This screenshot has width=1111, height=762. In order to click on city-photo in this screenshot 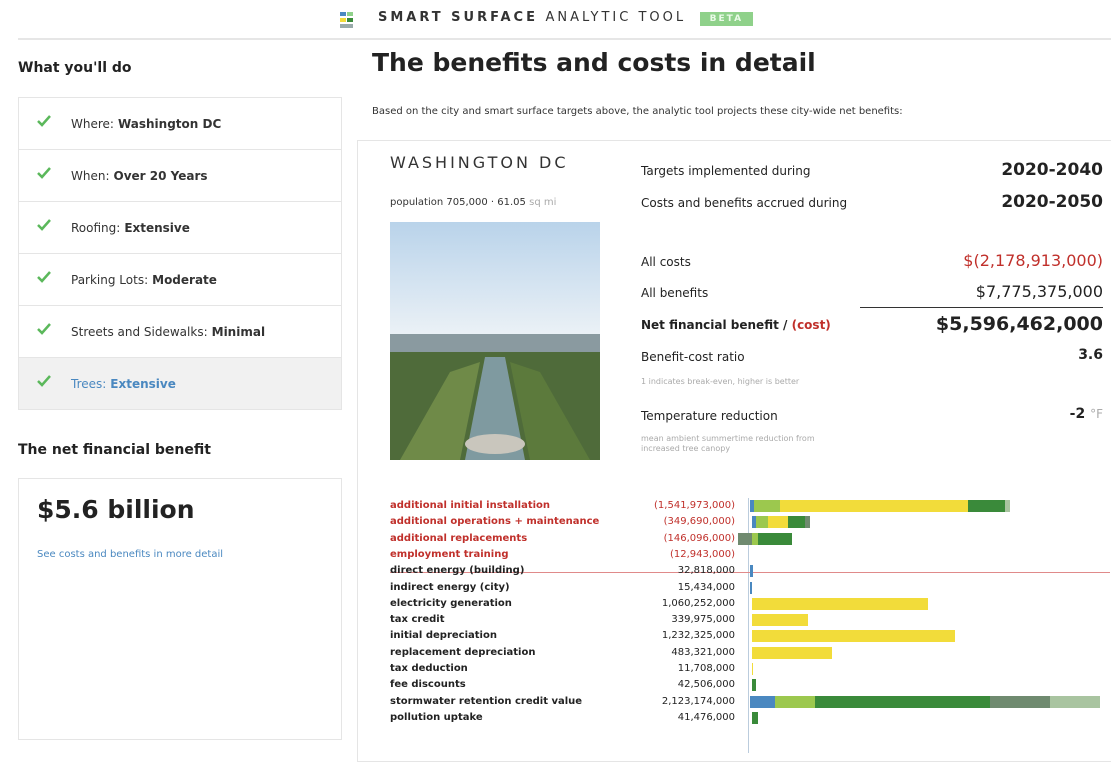, I will do `click(495, 341)`.